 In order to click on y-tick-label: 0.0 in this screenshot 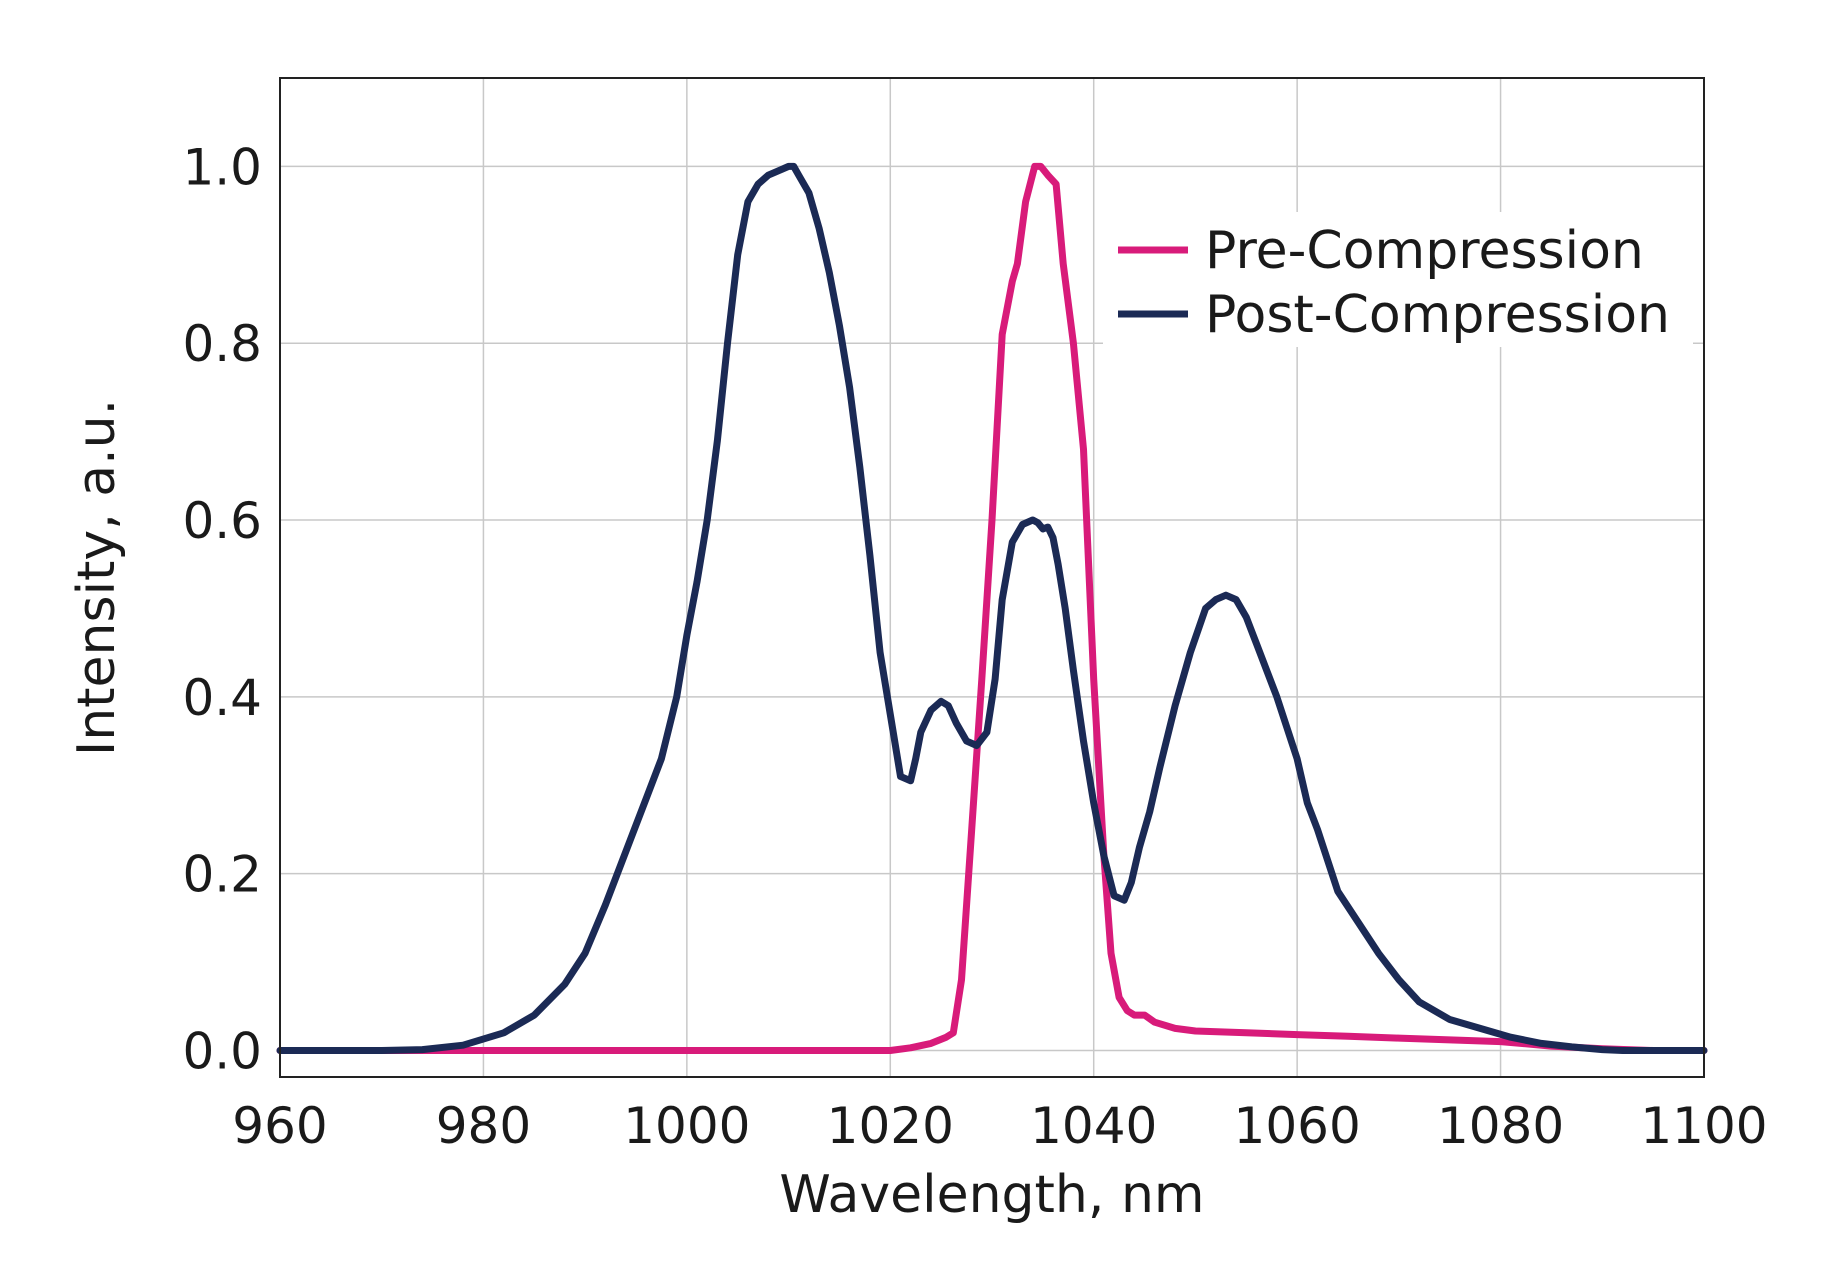, I will do `click(222, 1051)`.